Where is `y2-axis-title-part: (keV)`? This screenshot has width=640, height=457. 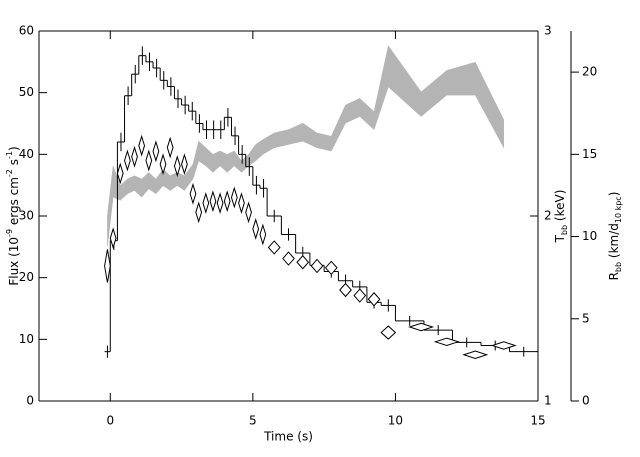
y2-axis-title-part: (keV) is located at coordinates (560, 207).